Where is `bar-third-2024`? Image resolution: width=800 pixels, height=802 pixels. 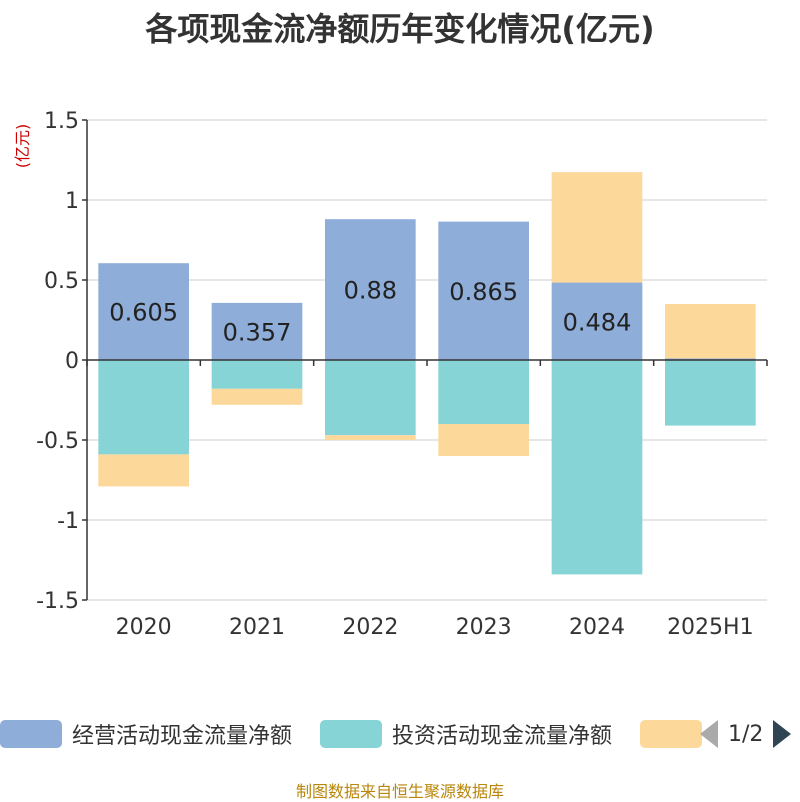 bar-third-2024 is located at coordinates (597, 227).